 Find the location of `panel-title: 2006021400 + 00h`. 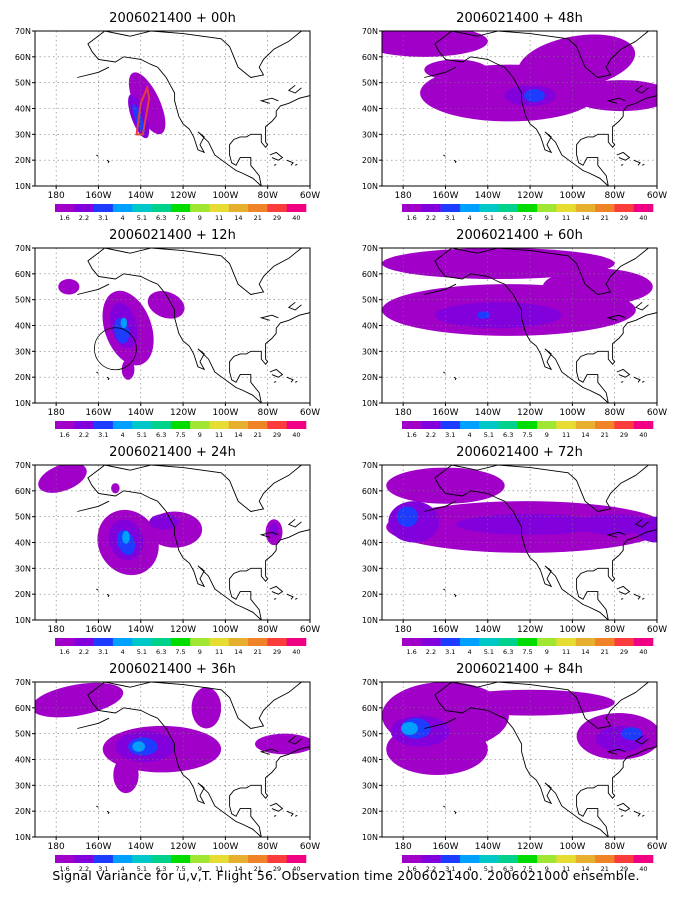

panel-title: 2006021400 + 00h is located at coordinates (172, 18).